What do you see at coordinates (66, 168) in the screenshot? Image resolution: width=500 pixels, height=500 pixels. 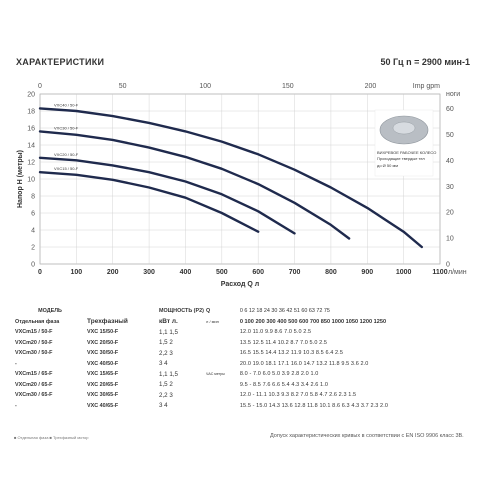 I see `curve-label: VXC15 / 50-F` at bounding box center [66, 168].